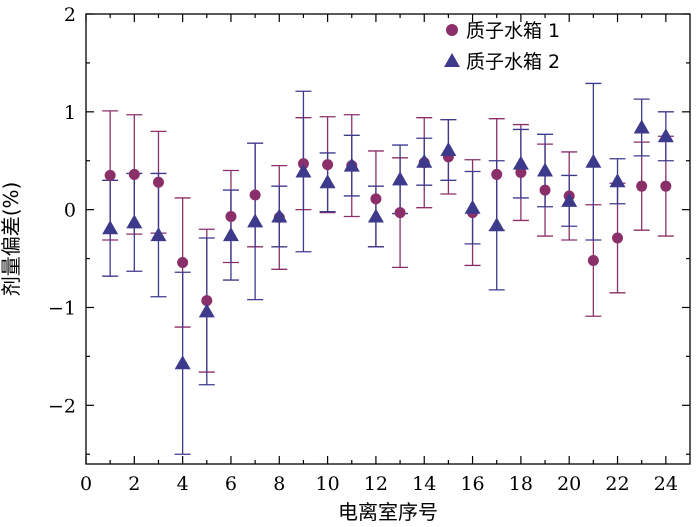 This screenshot has width=700, height=527. What do you see at coordinates (328, 484) in the screenshot?
I see `x-tick-label: 10` at bounding box center [328, 484].